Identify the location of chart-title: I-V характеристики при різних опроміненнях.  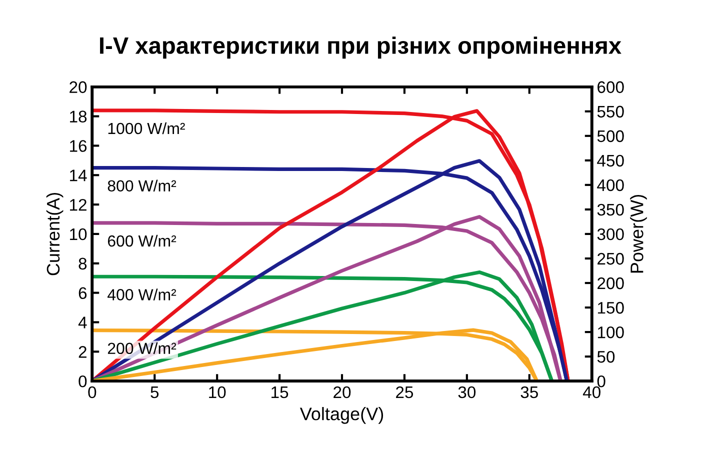
(361, 47).